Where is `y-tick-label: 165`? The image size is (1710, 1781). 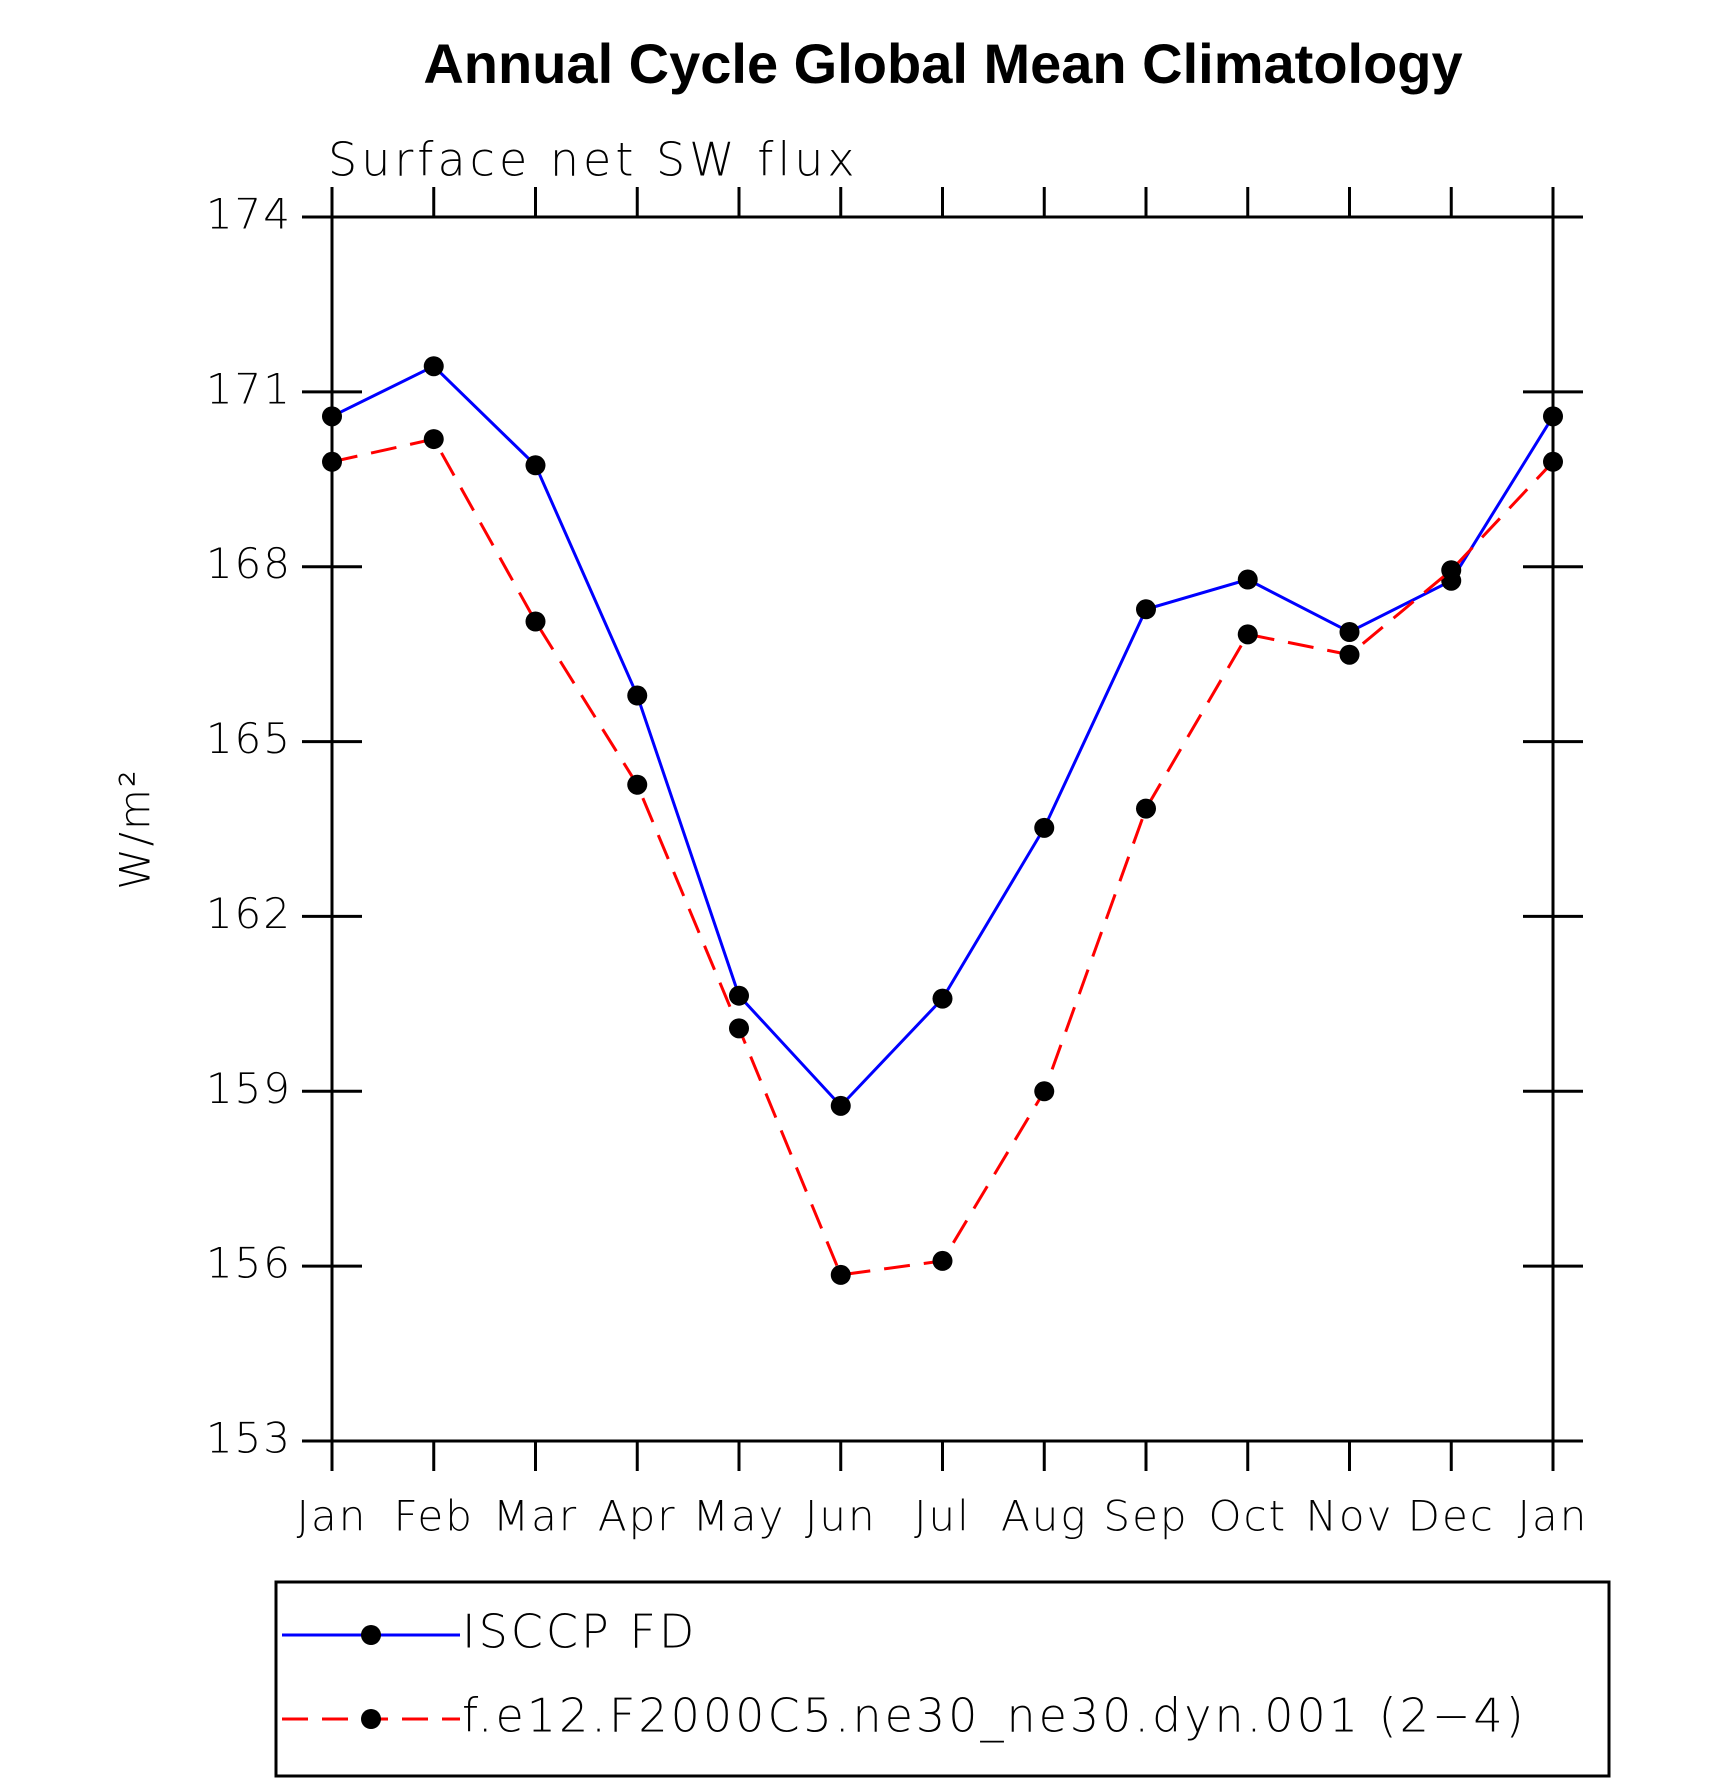
y-tick-label: 165 is located at coordinates (249, 738).